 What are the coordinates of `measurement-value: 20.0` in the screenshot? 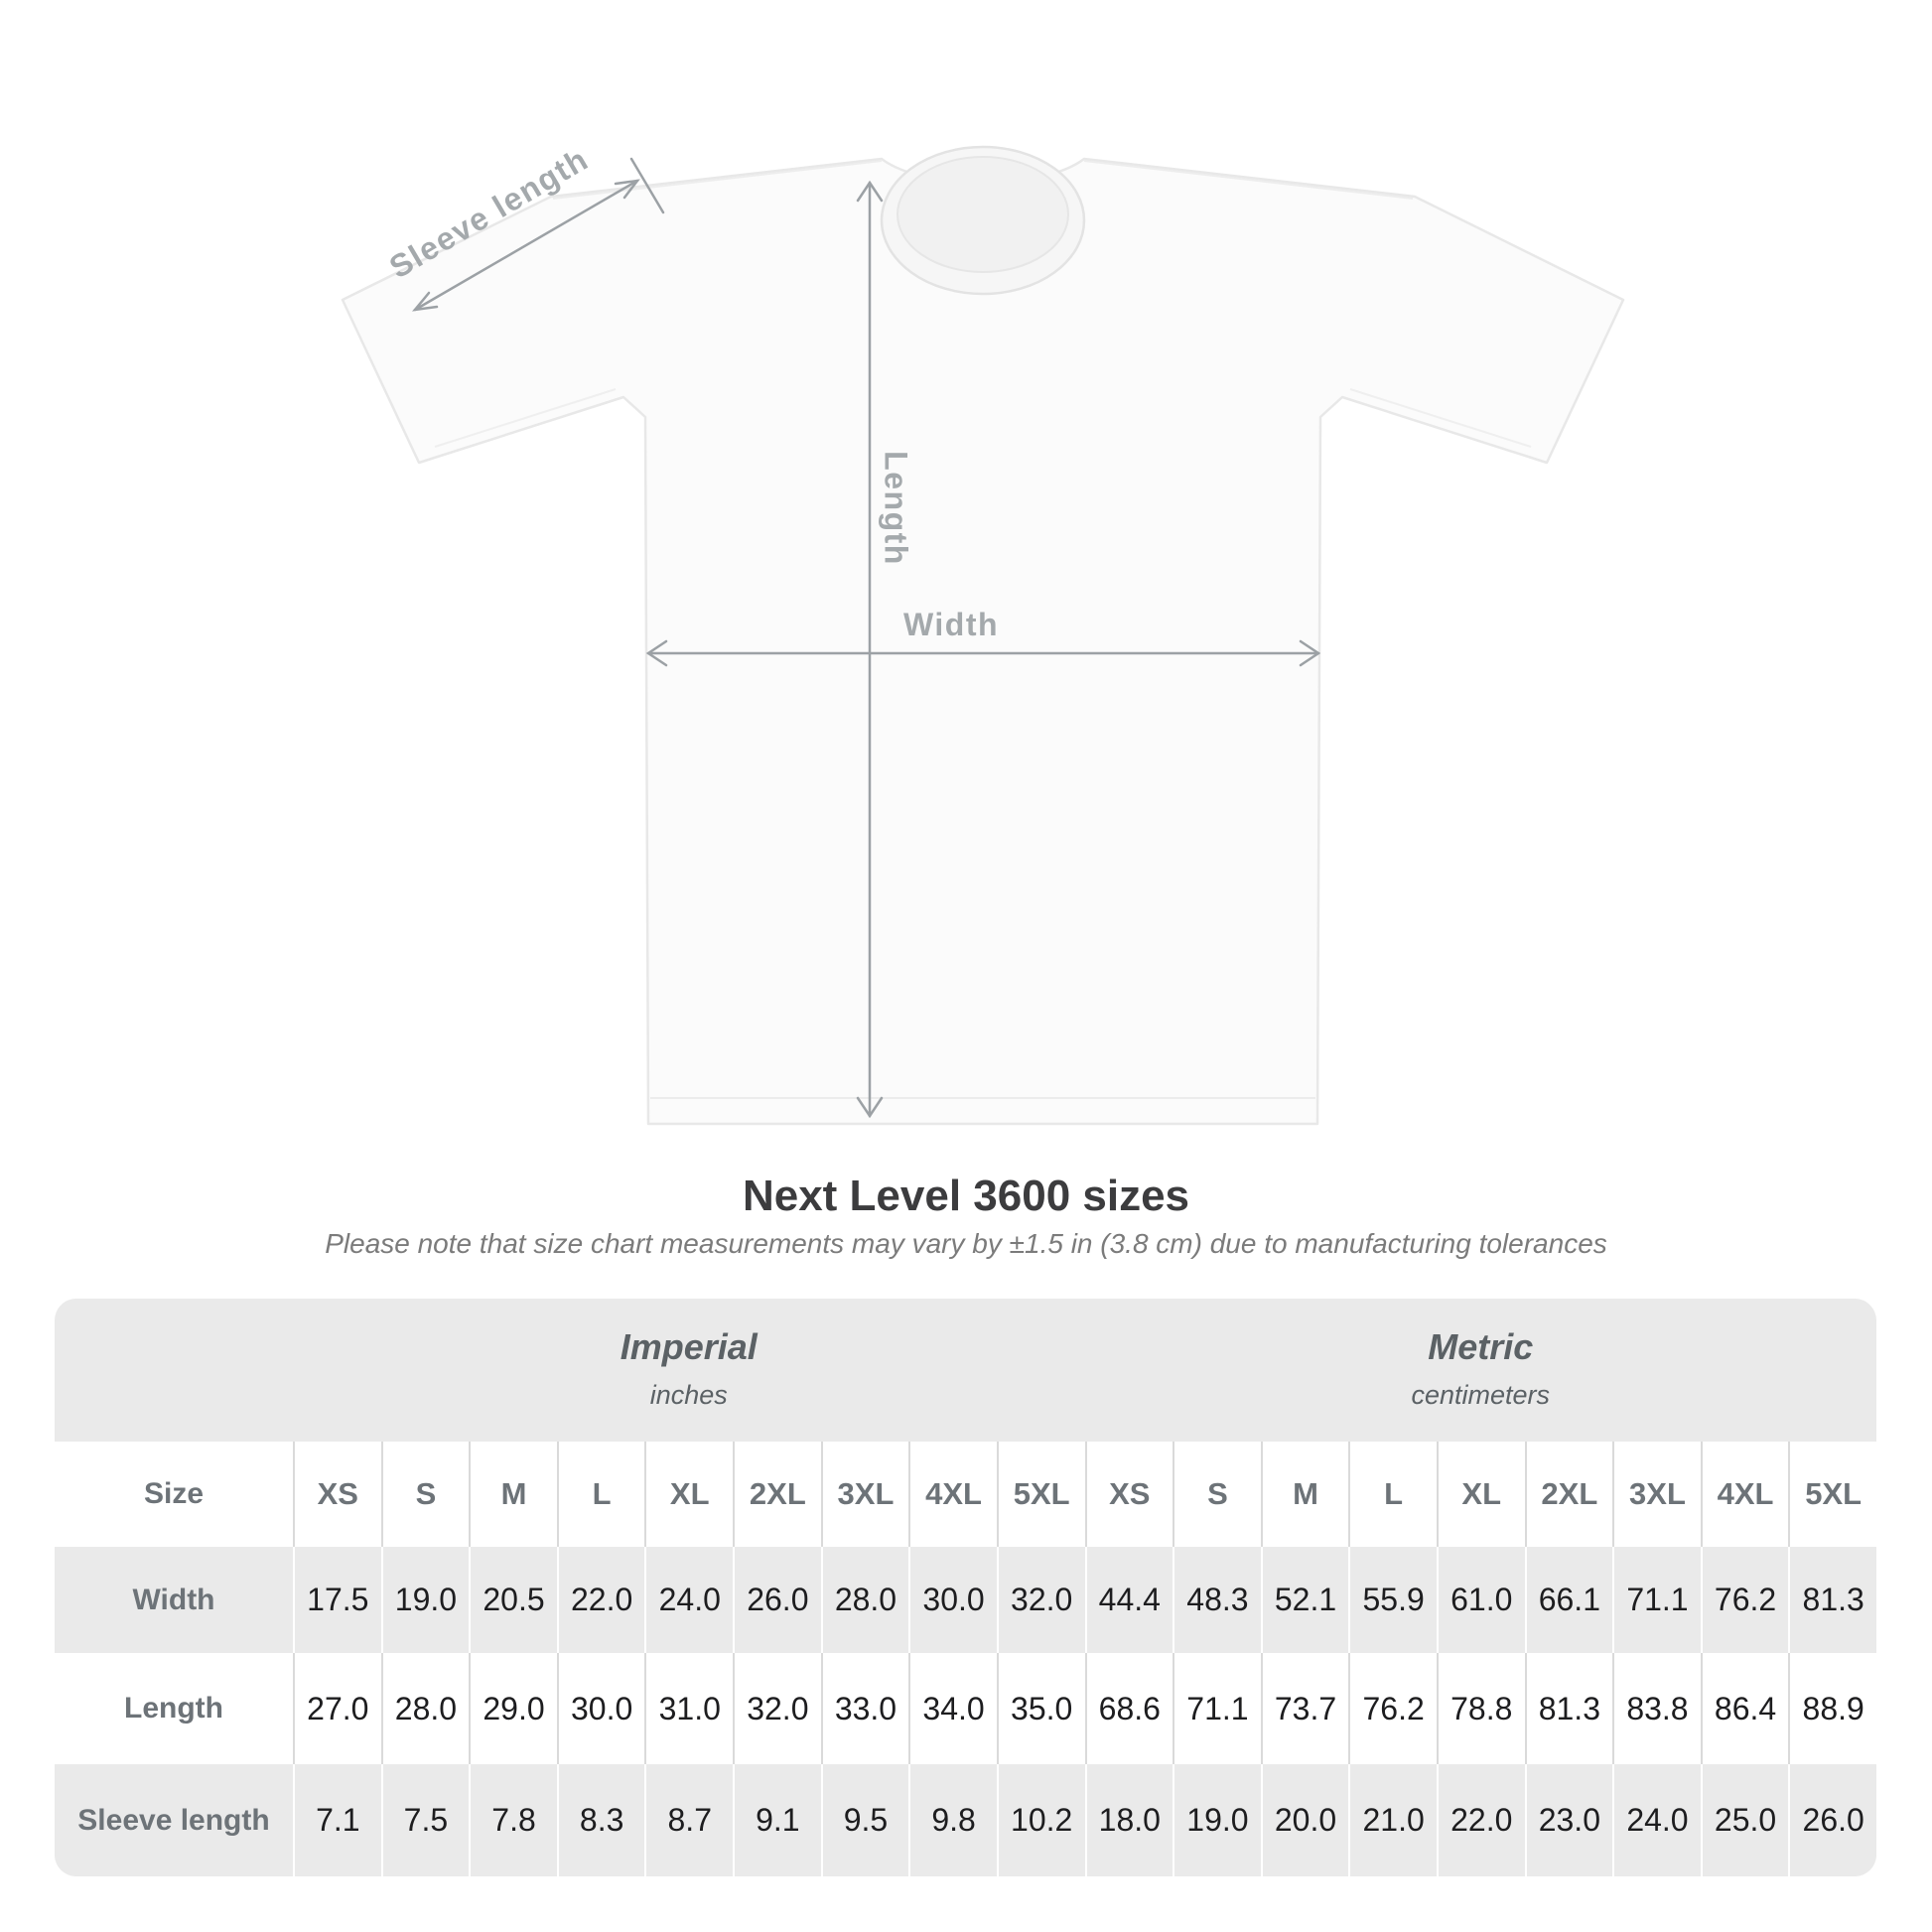 It's located at (1305, 1820).